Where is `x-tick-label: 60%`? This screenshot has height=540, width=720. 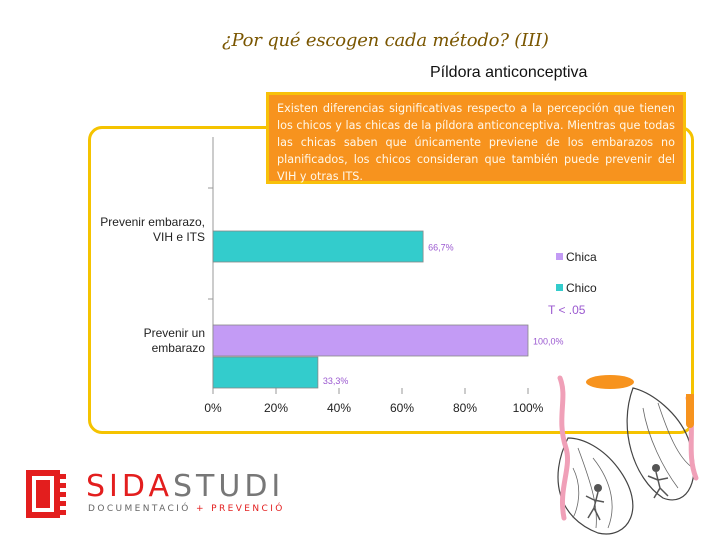
x-tick-label: 60% is located at coordinates (402, 408).